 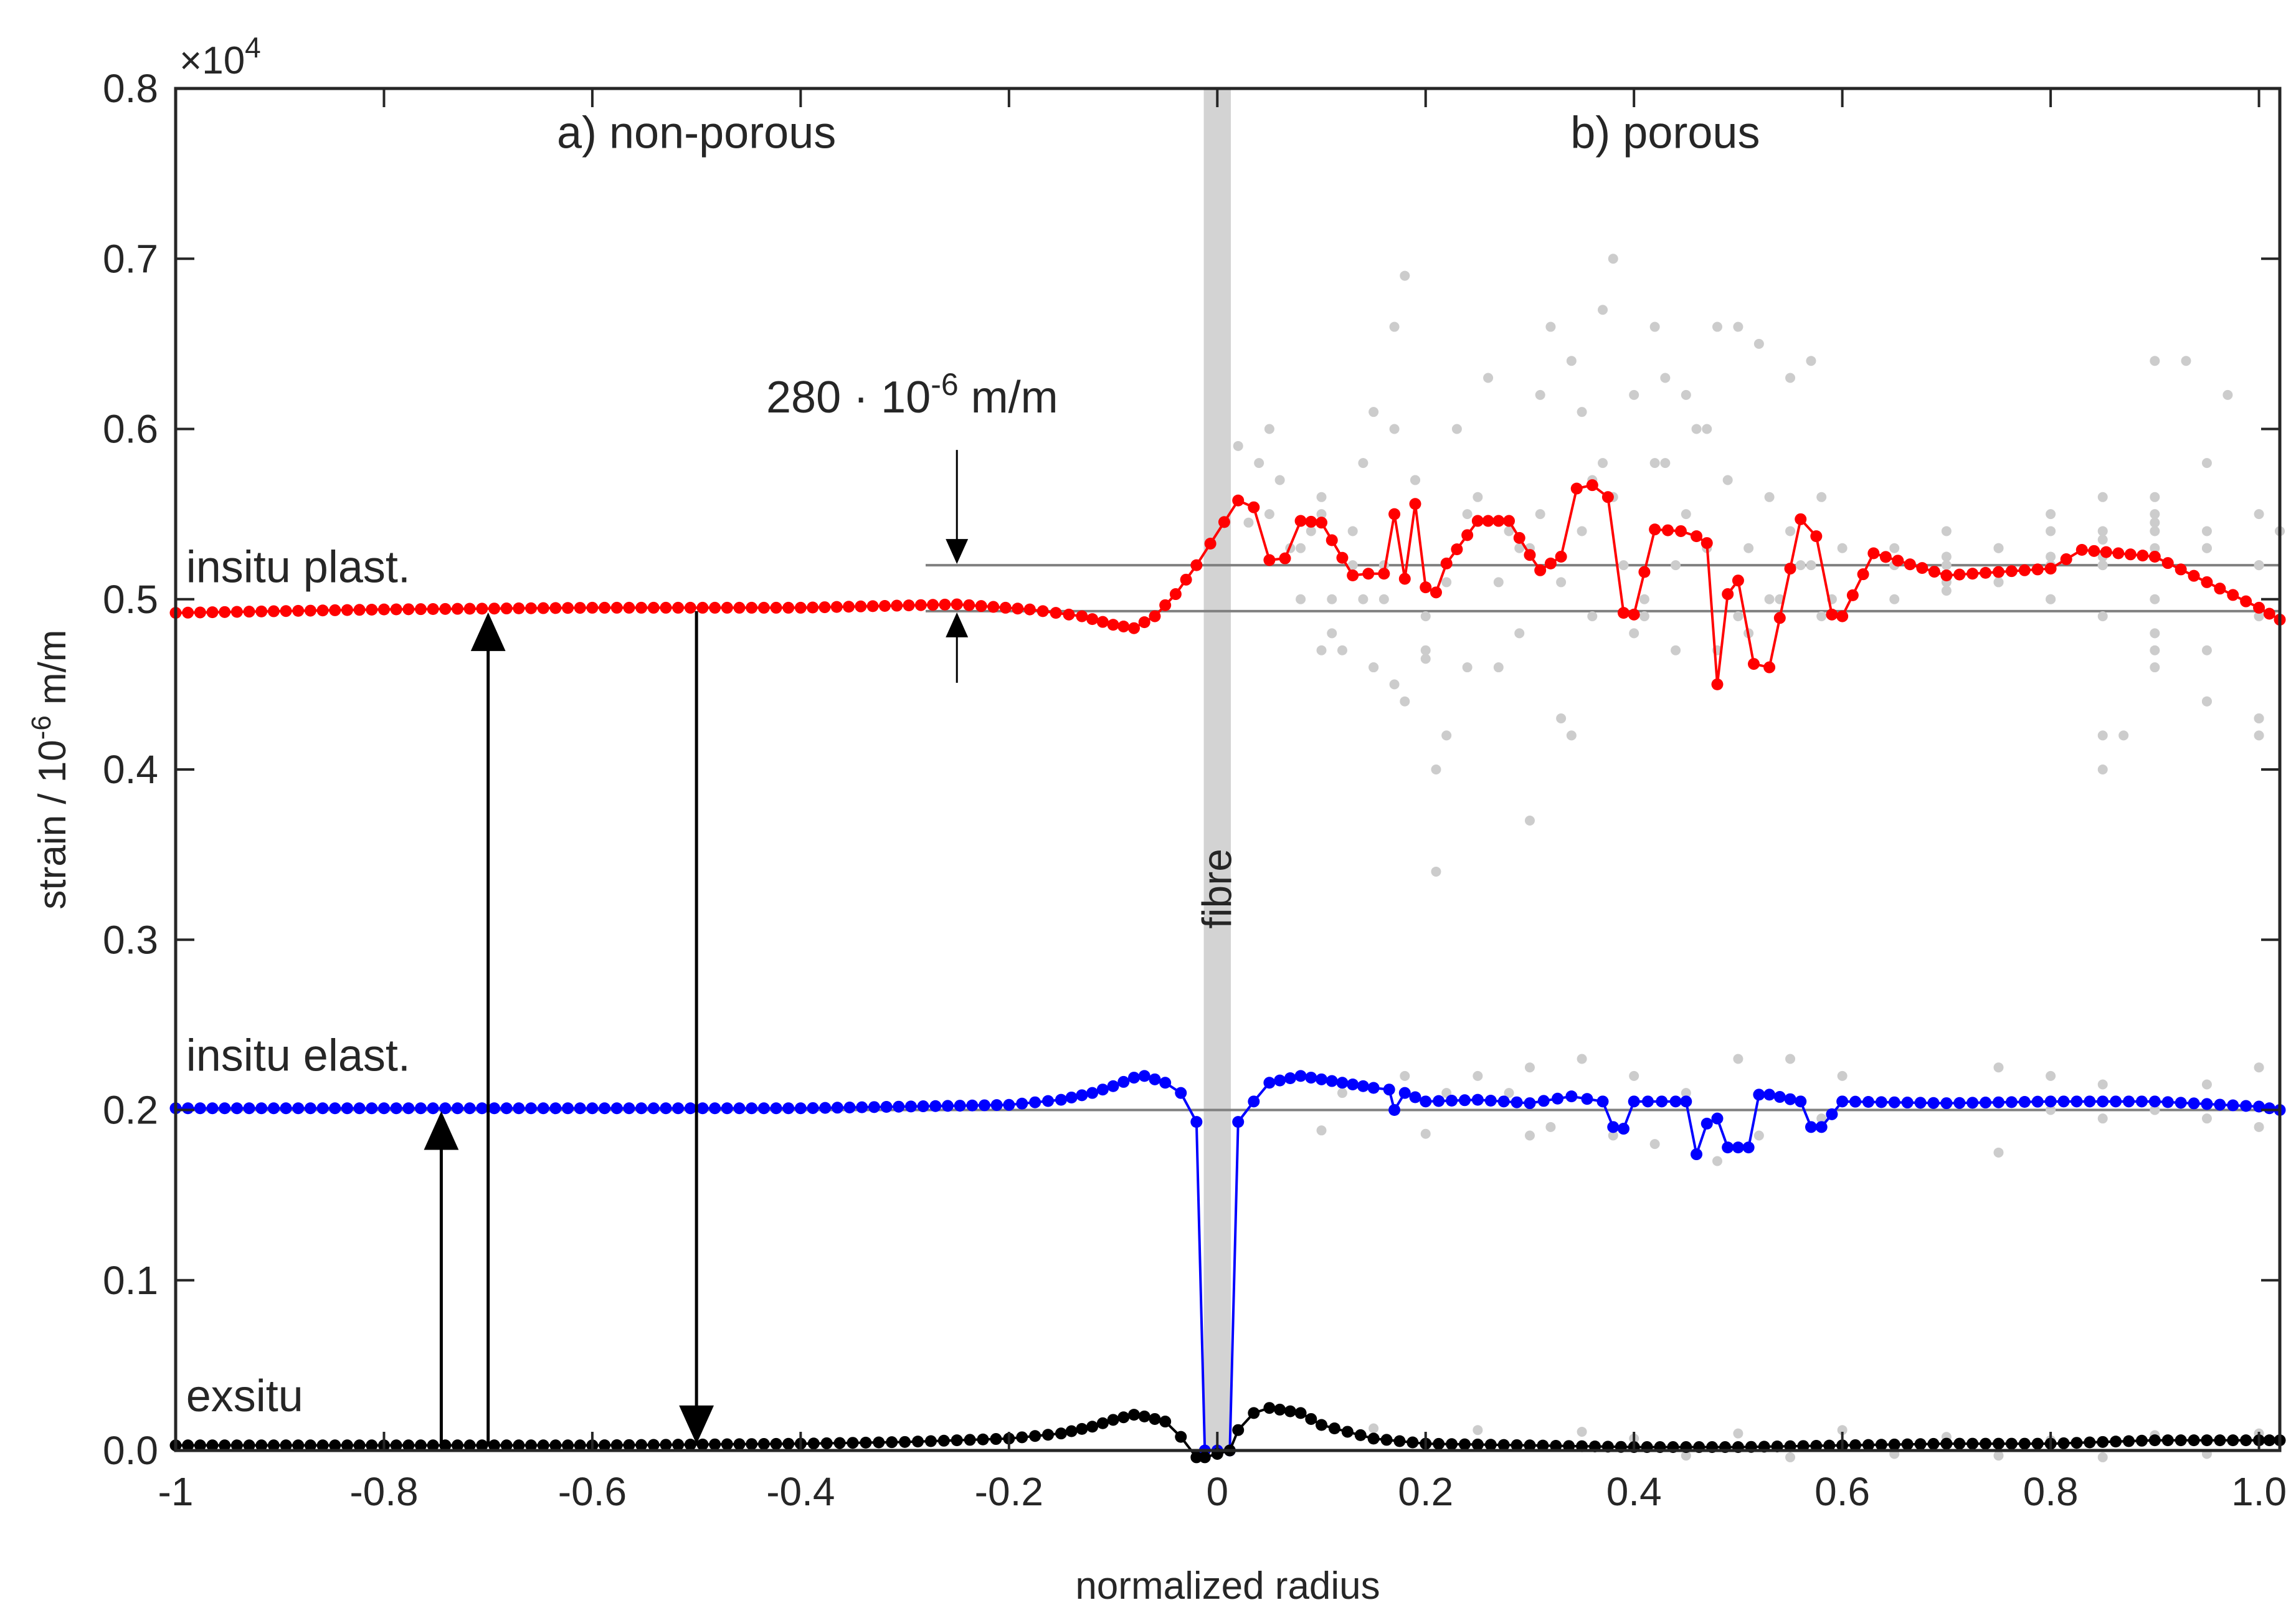 What do you see at coordinates (130, 429) in the screenshot?
I see `y-tick-label: 0.6` at bounding box center [130, 429].